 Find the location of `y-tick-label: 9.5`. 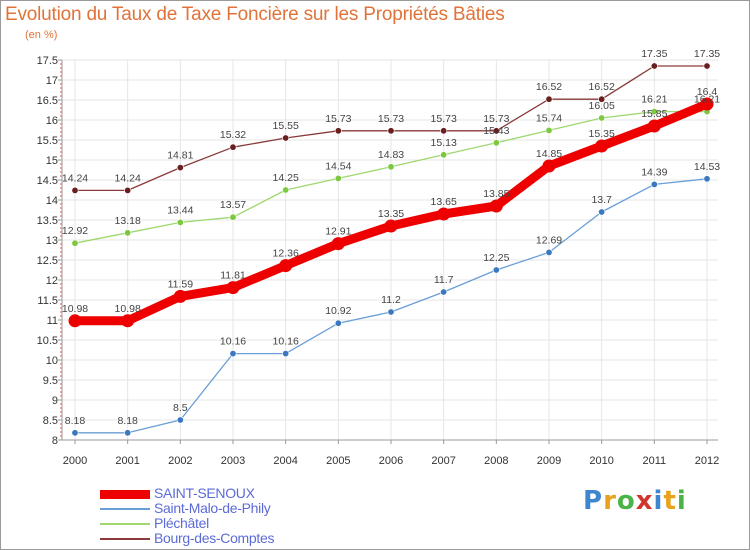

y-tick-label: 9.5 is located at coordinates (50, 381).